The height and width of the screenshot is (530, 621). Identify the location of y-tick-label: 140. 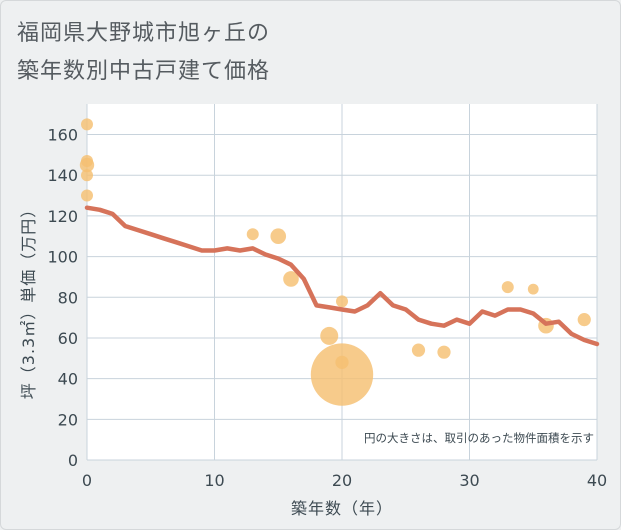
(62, 175).